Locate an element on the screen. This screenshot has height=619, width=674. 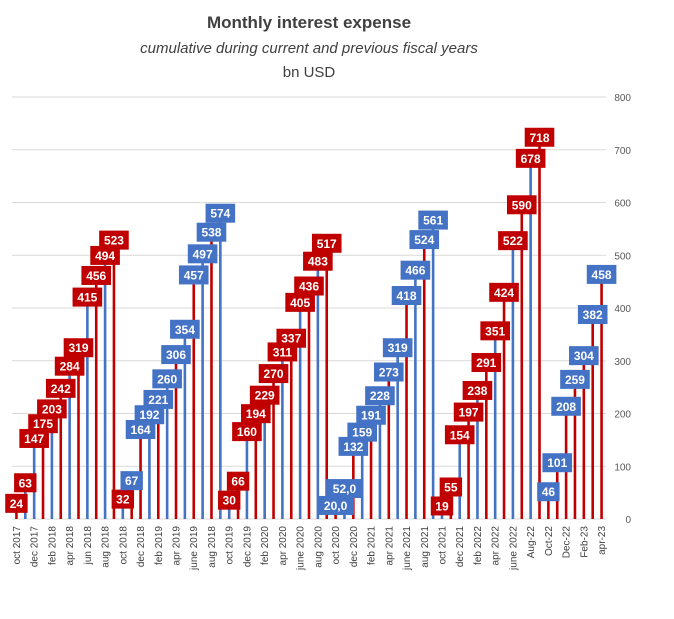
data-label: 260 is located at coordinates (167, 379).